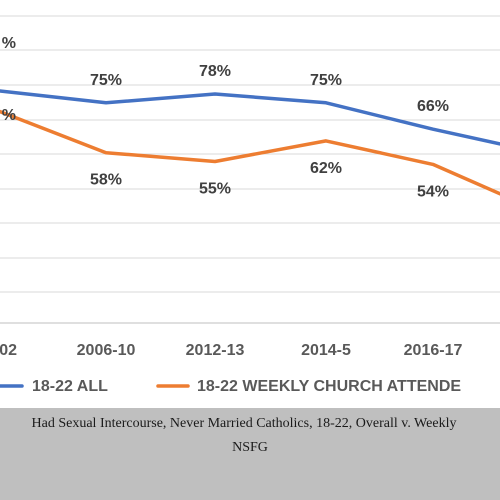 Image resolution: width=500 pixels, height=500 pixels. Describe the element at coordinates (326, 350) in the screenshot. I see `x-tick-label: 2014-5` at that location.